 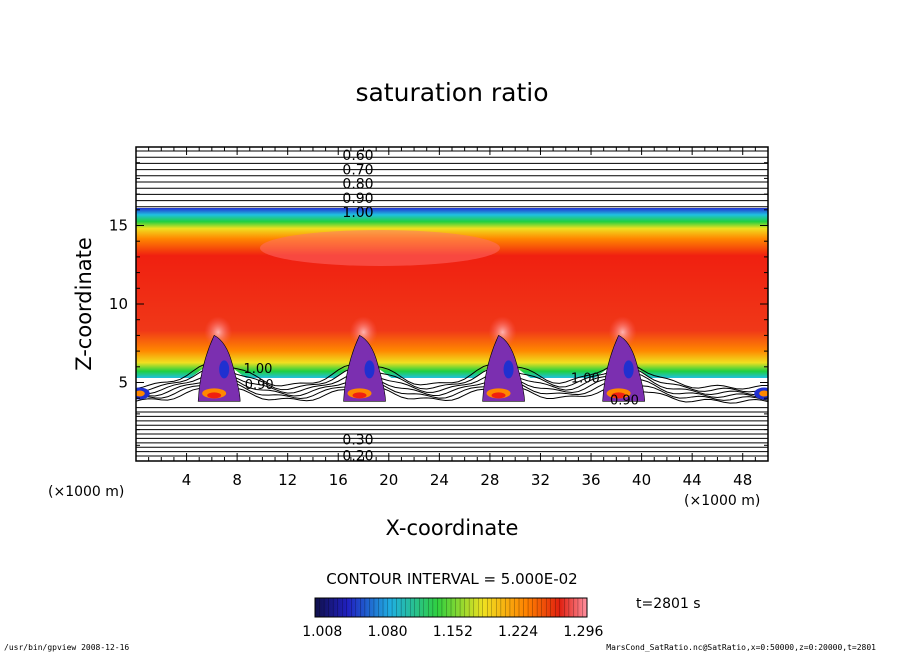 I want to click on time-label: t=2801 s, so click(x=668, y=604).